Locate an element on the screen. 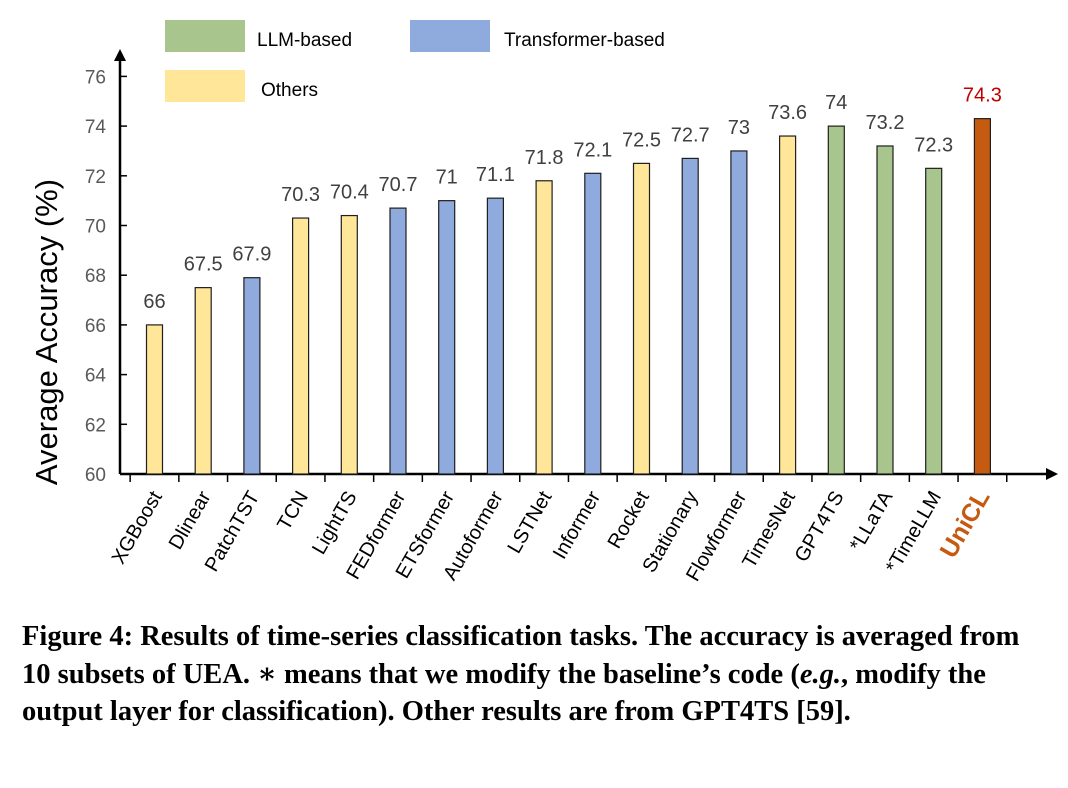 Image resolution: width=1068 pixels, height=788 pixels. bar-lstnet is located at coordinates (544, 327).